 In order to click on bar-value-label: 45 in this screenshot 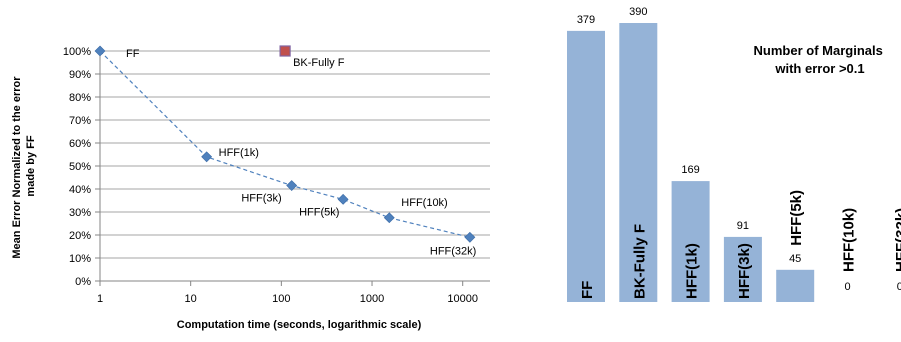, I will do `click(795, 259)`.